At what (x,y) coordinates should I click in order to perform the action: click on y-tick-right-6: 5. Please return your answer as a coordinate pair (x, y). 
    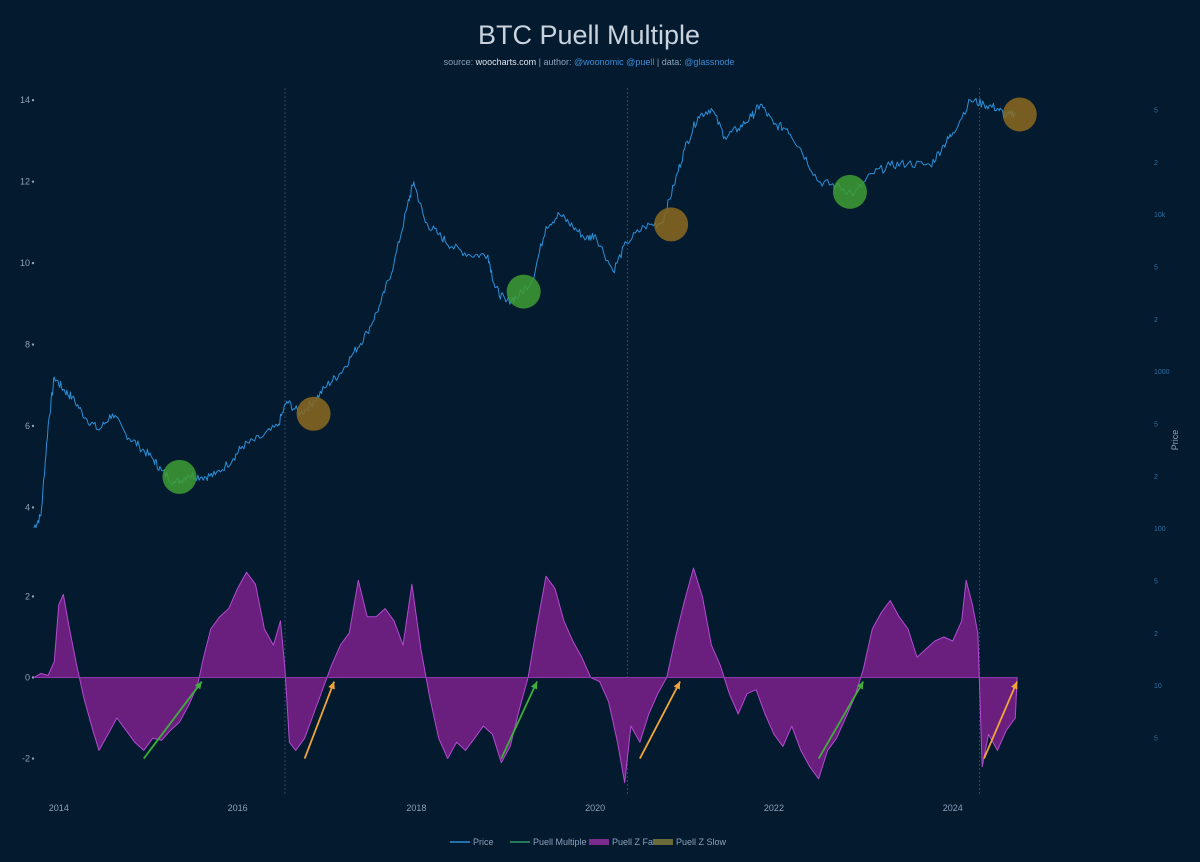
    Looking at the image, I should click on (1156, 425).